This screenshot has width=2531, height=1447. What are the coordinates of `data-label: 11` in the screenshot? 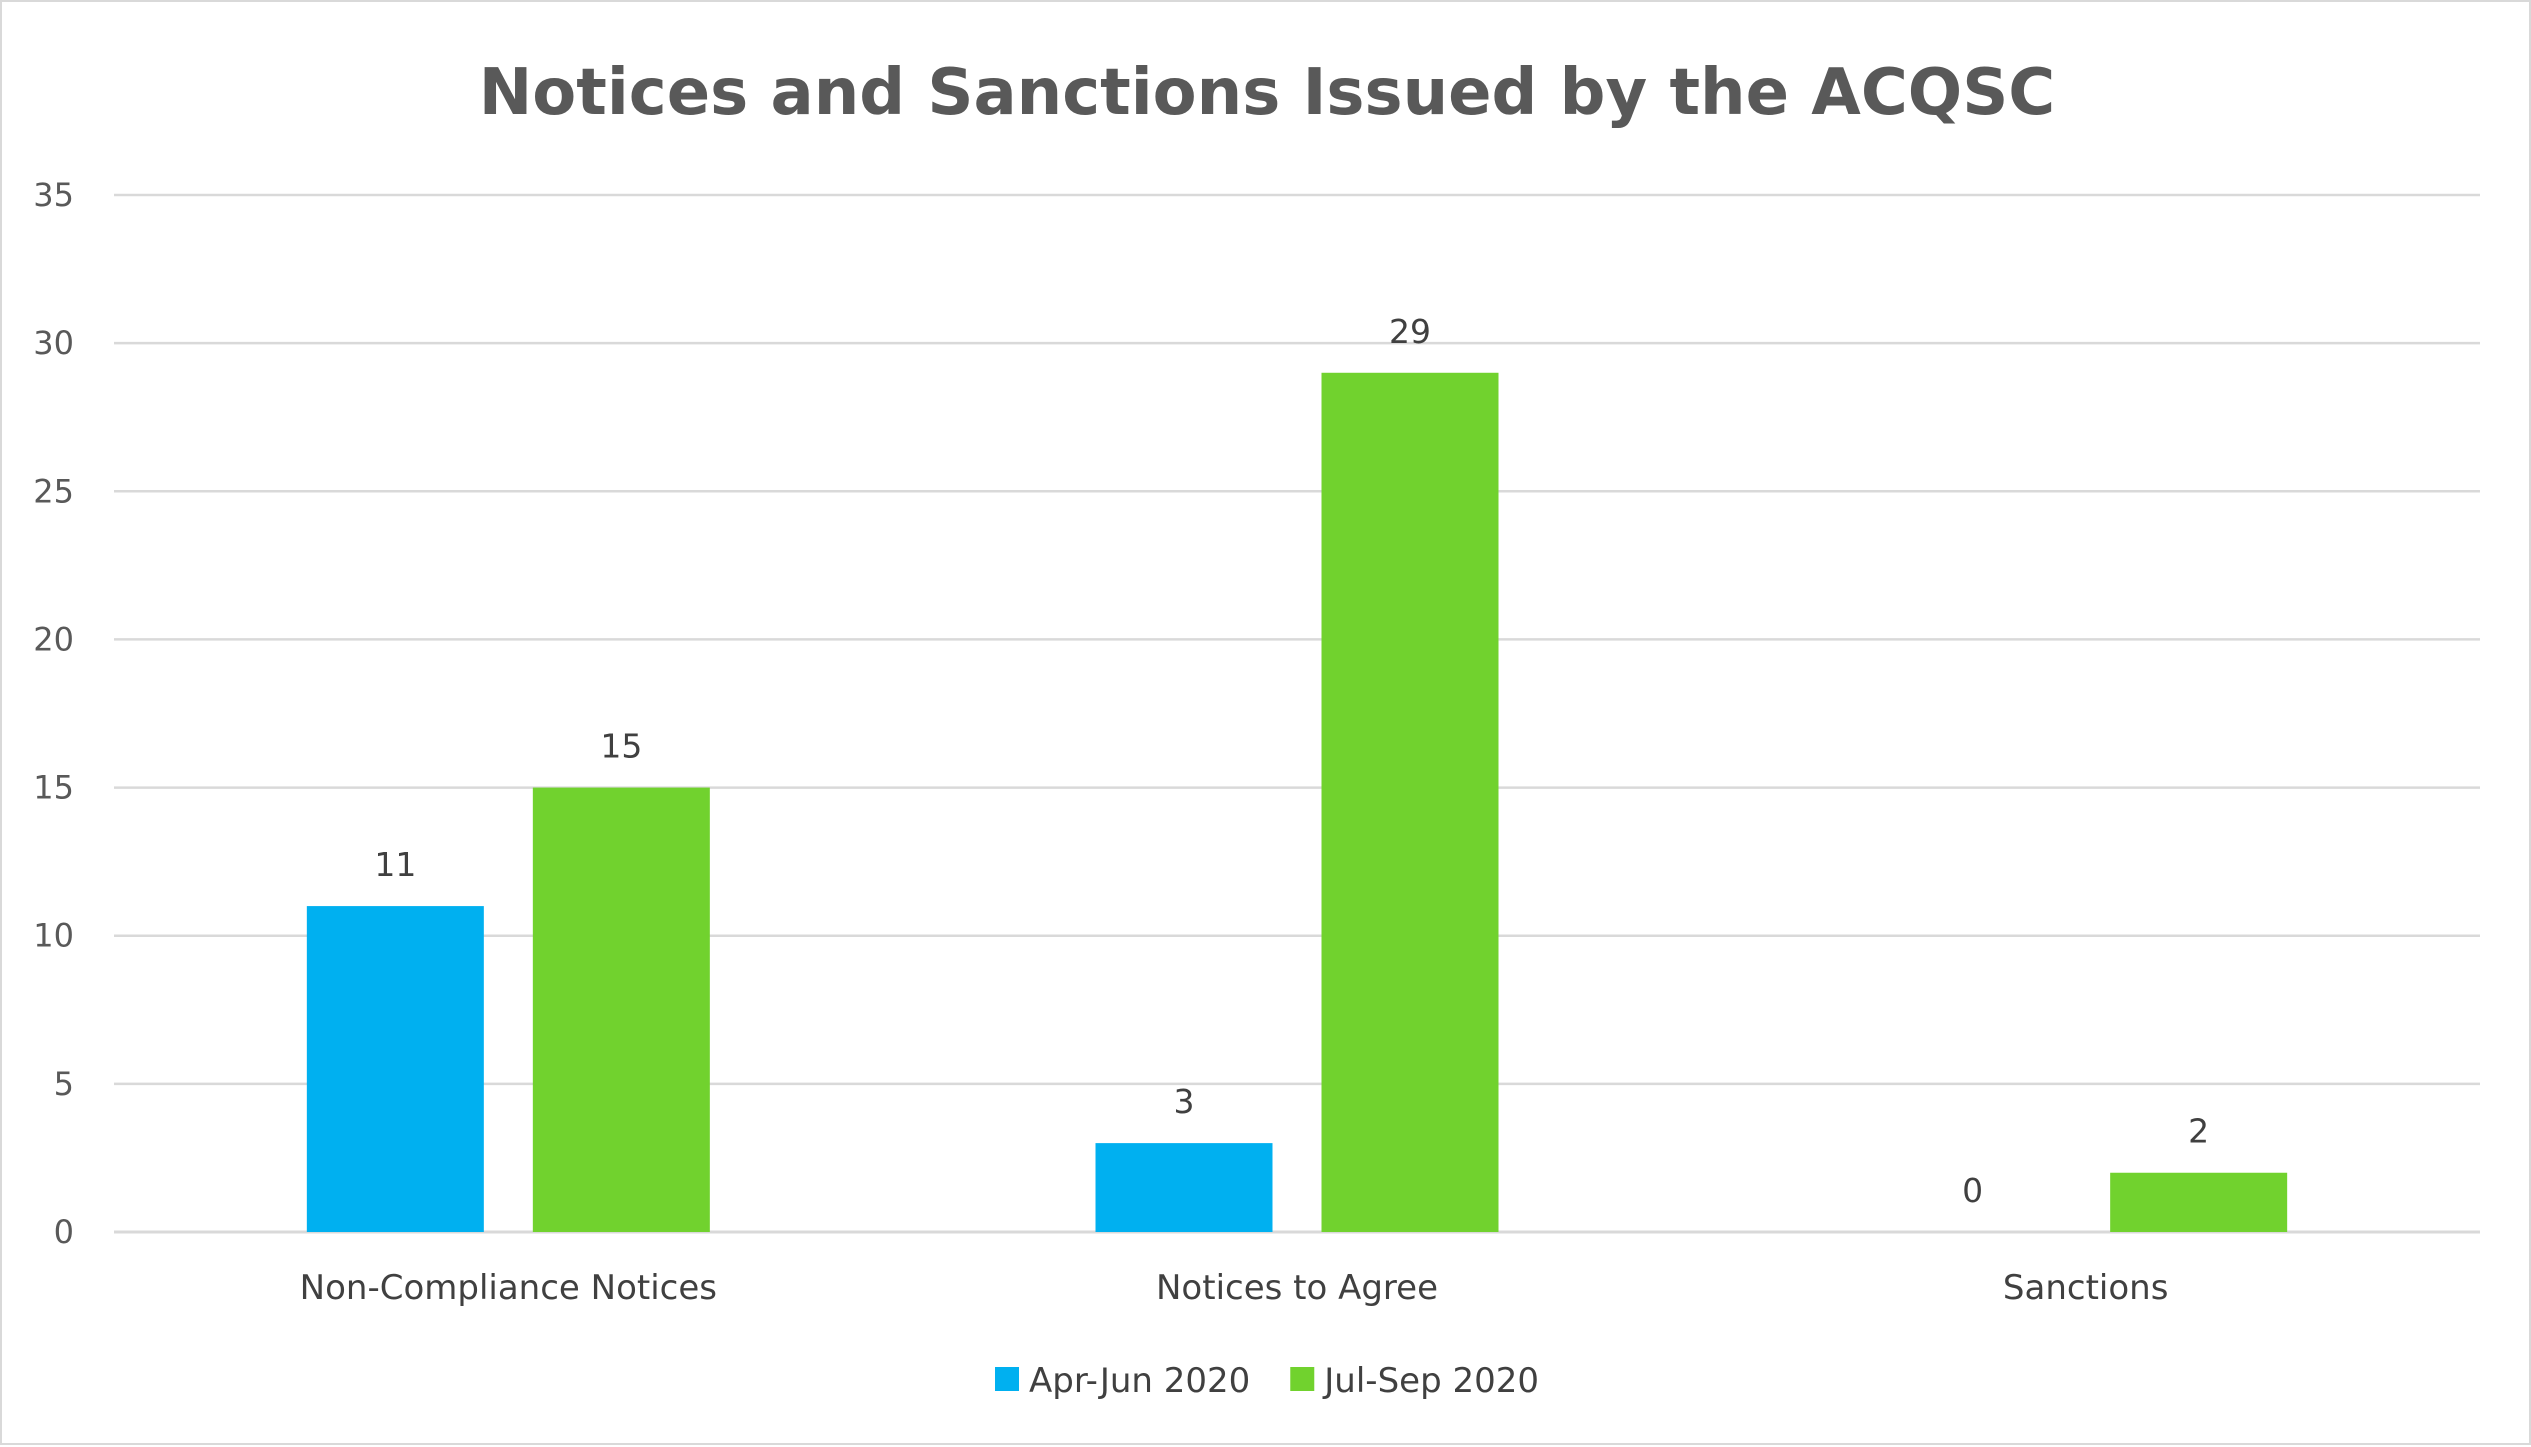 It's located at (395, 864).